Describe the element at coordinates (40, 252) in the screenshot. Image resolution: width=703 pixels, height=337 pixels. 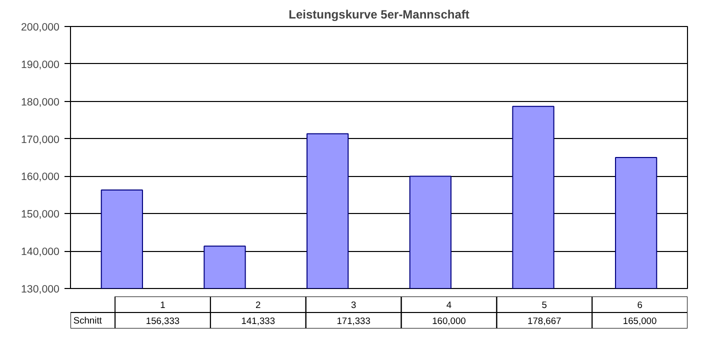
I see `y-tick-label: 140,000` at that location.